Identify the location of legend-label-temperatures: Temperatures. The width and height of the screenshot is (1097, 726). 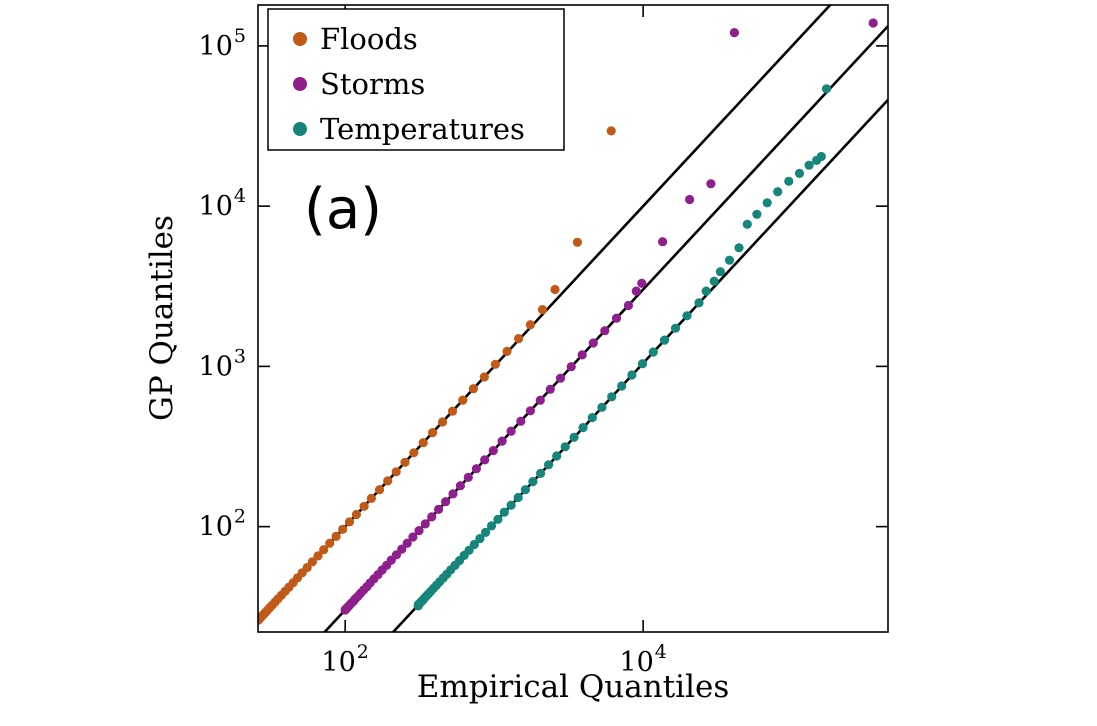
(422, 129).